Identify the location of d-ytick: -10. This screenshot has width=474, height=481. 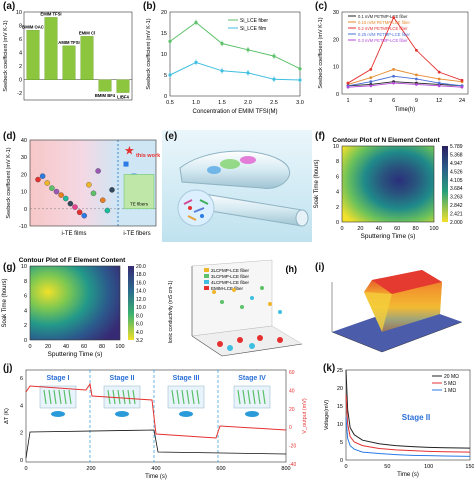
(23, 227).